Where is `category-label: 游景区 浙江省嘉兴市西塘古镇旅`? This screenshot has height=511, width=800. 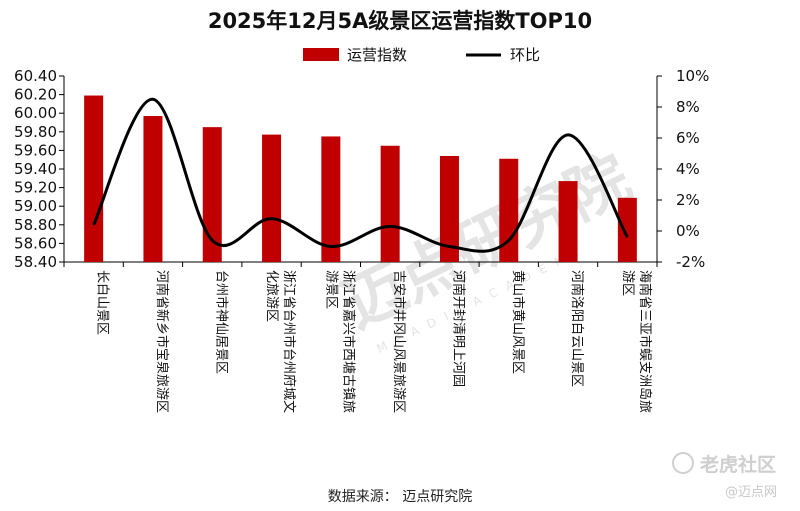 category-label: 游景区 浙江省嘉兴市西塘古镇旅 is located at coordinates (339, 341).